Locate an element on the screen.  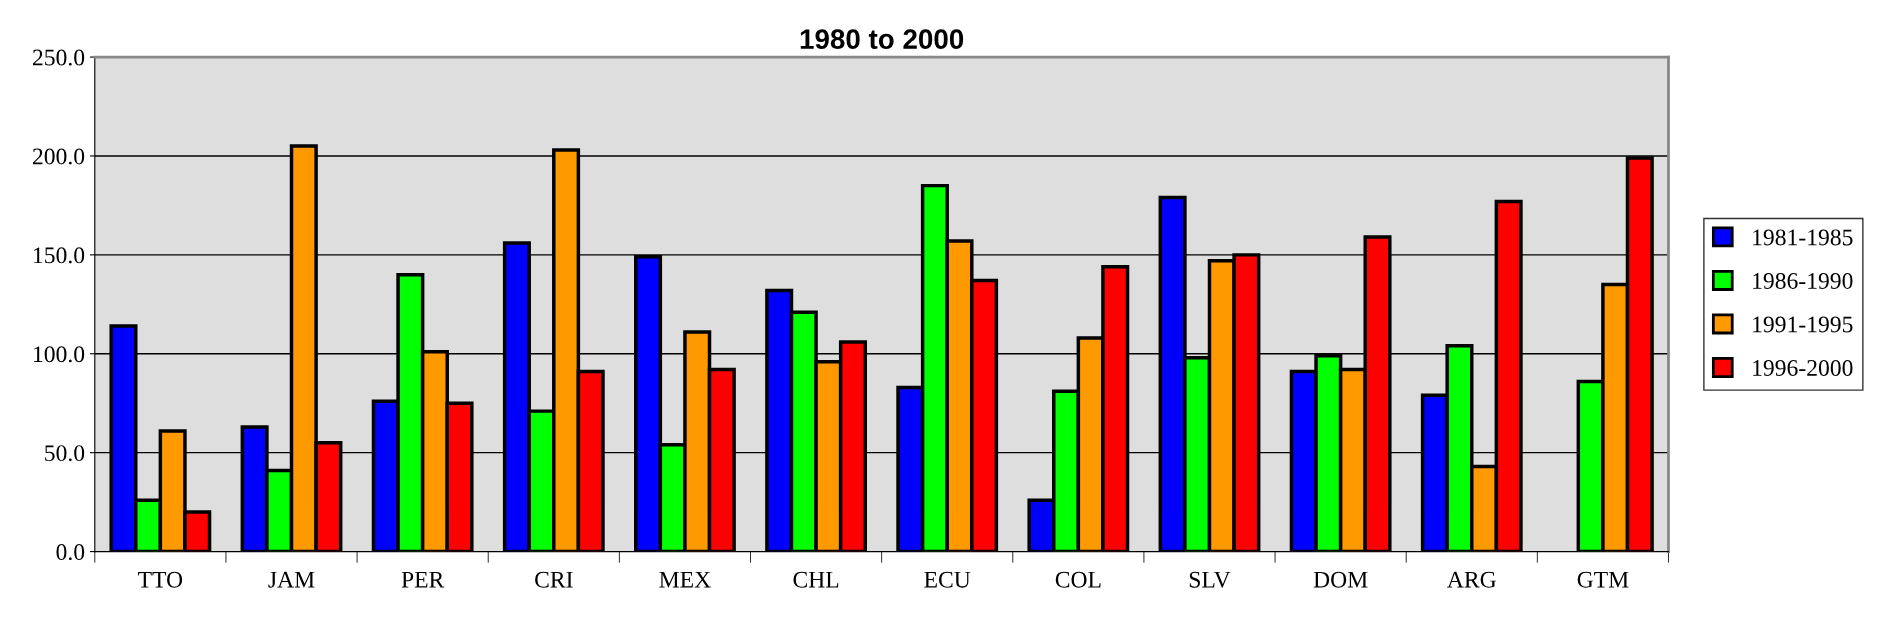
x-tick-label: DOM is located at coordinates (1340, 579).